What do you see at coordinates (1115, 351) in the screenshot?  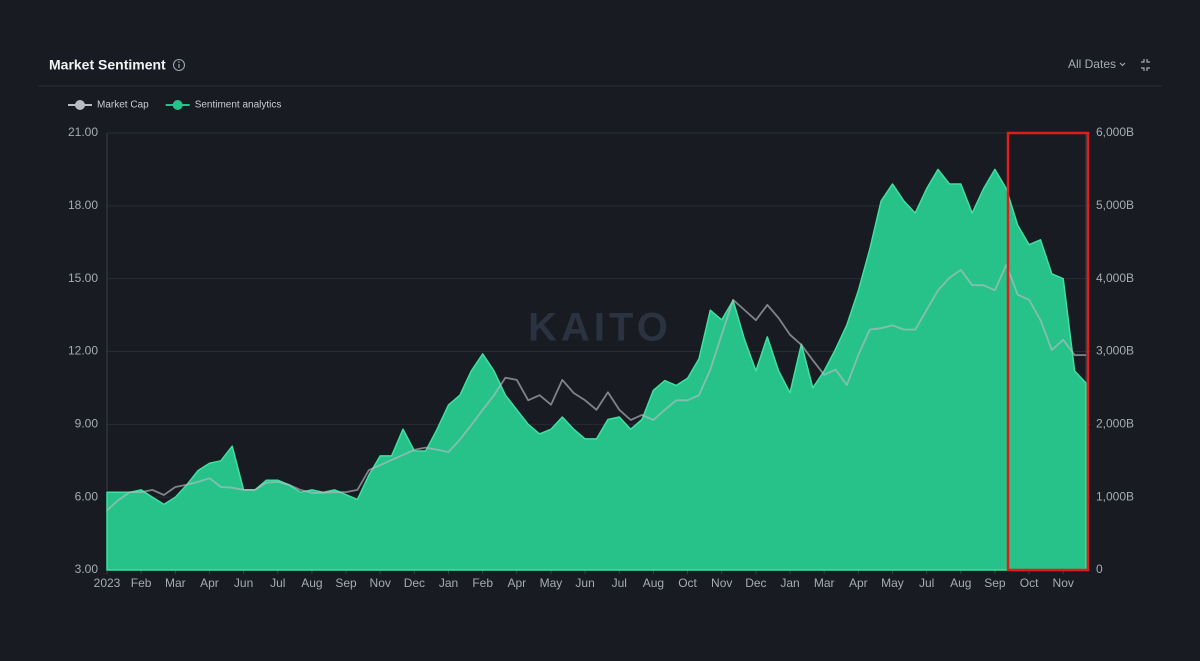 I see `y2-tick-label: 3,000B` at bounding box center [1115, 351].